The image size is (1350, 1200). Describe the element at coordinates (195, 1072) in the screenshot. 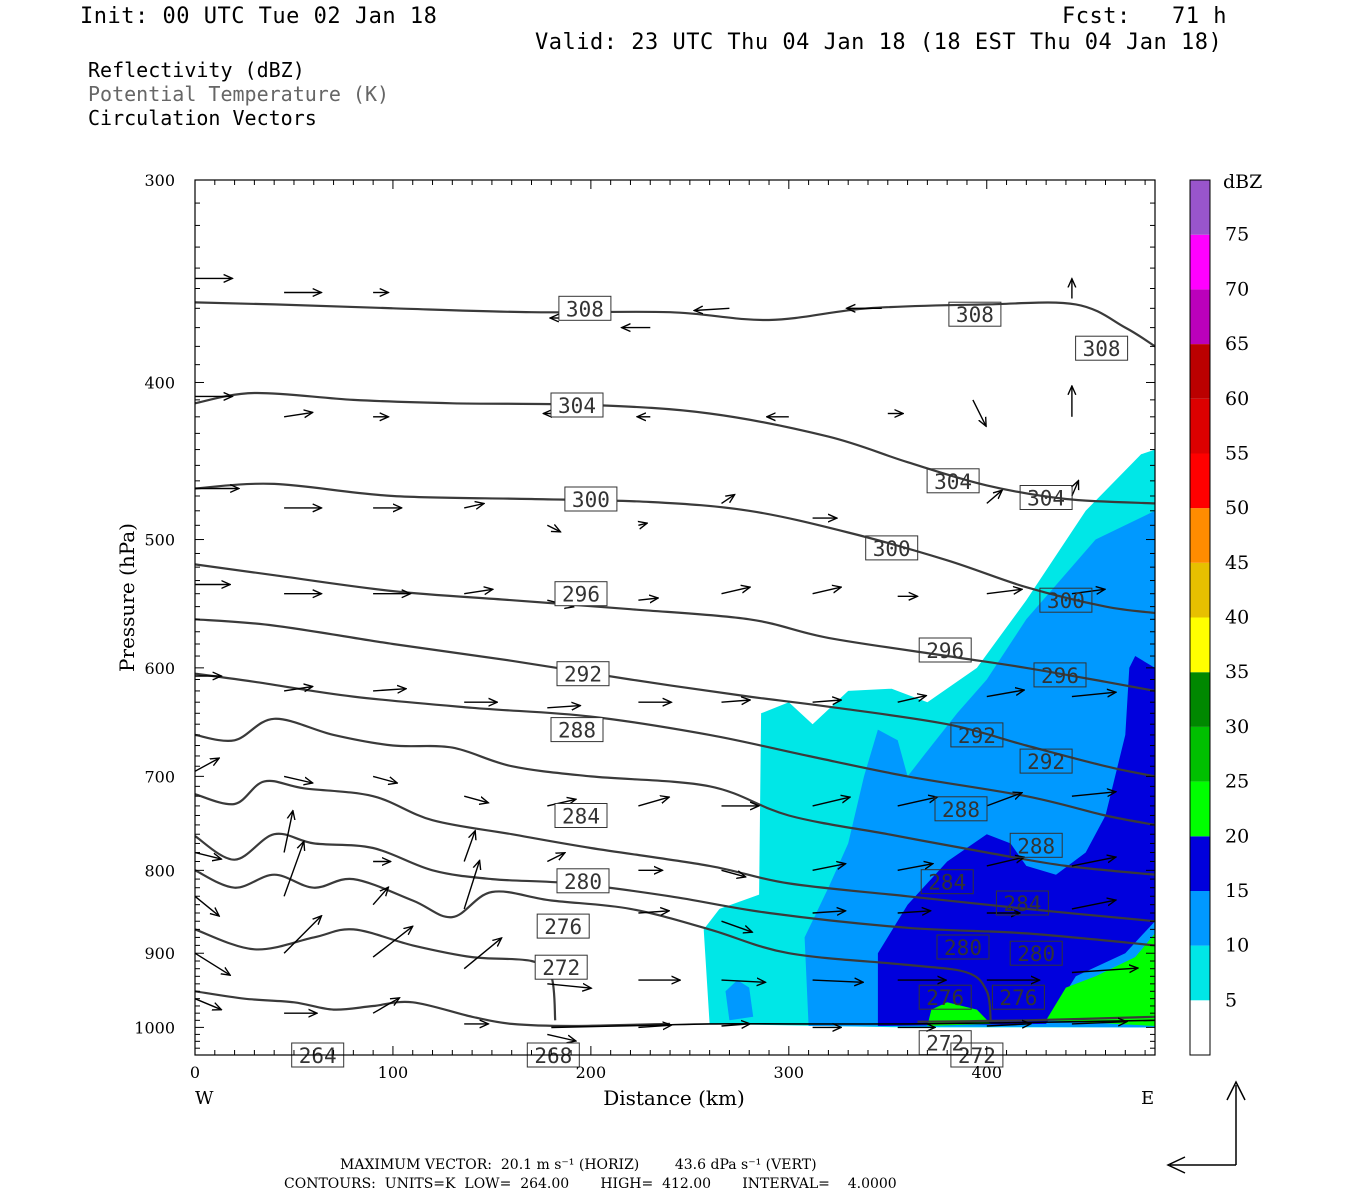

I see `x-tick-label: 0` at that location.